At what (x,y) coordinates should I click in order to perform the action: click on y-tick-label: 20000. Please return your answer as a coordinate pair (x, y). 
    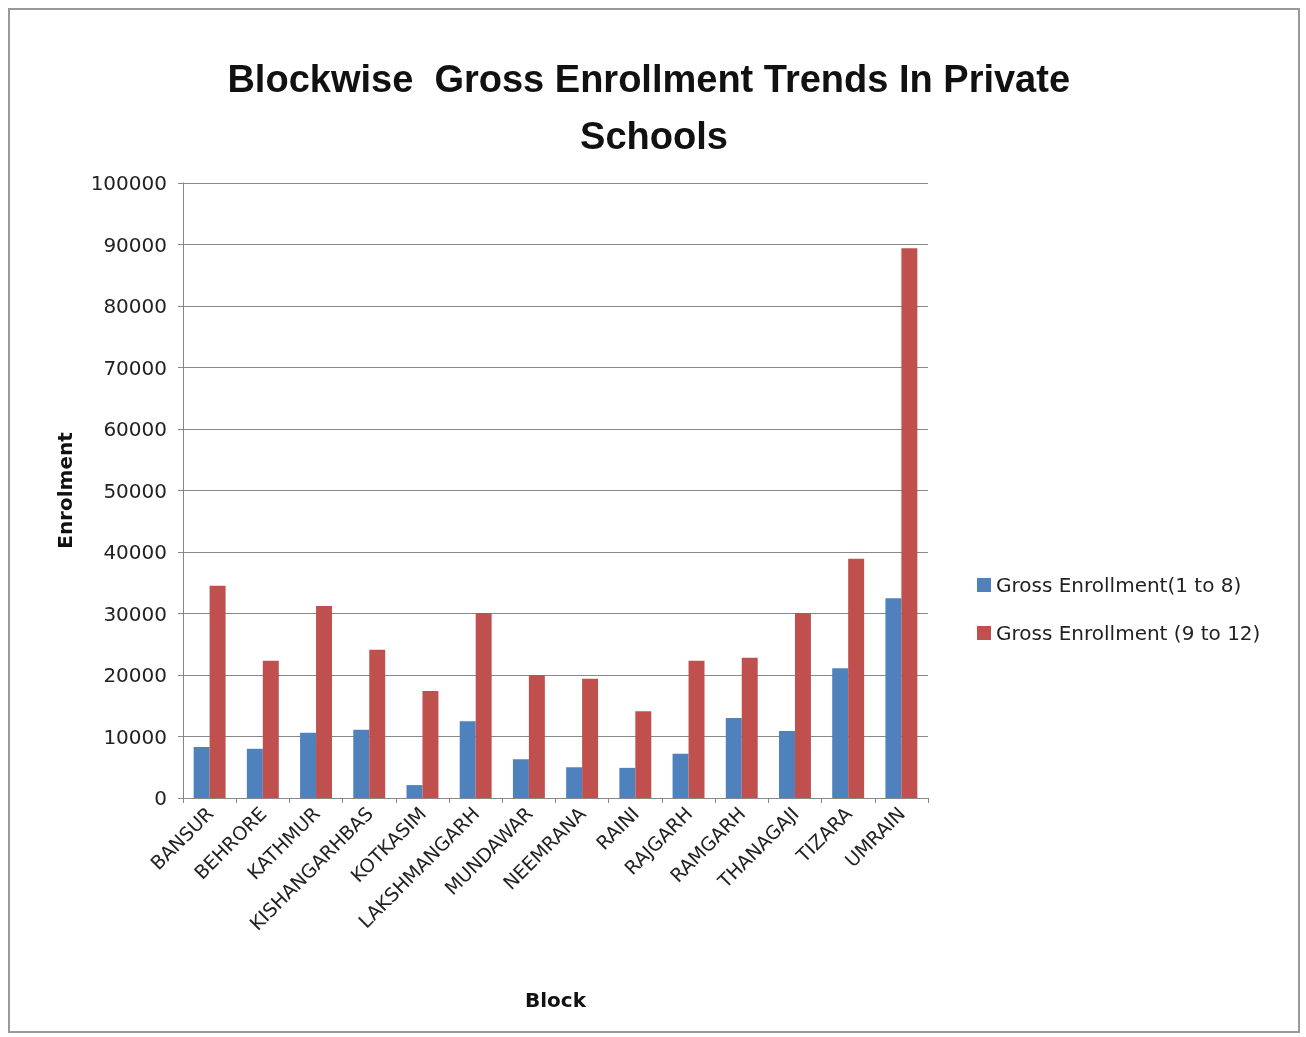
    Looking at the image, I should click on (135, 675).